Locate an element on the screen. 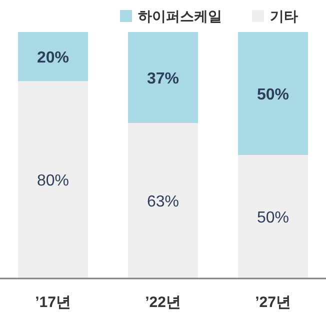 Image resolution: width=326 pixels, height=316 pixels. legend-label: 하이퍼스케일 is located at coordinates (180, 16).